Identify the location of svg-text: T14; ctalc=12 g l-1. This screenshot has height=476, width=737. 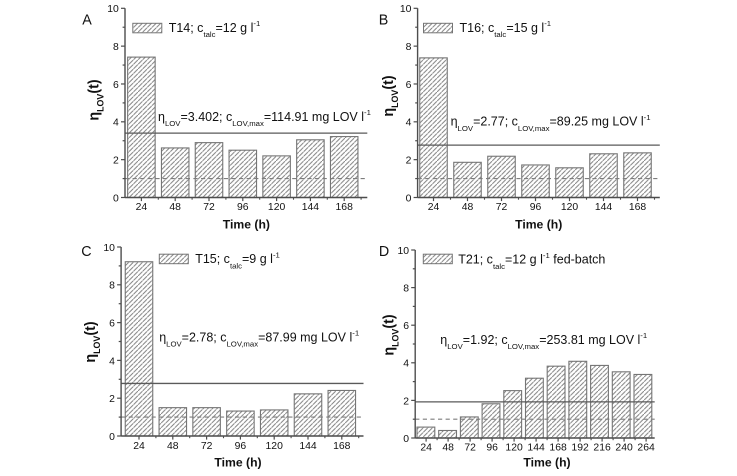
(215, 29).